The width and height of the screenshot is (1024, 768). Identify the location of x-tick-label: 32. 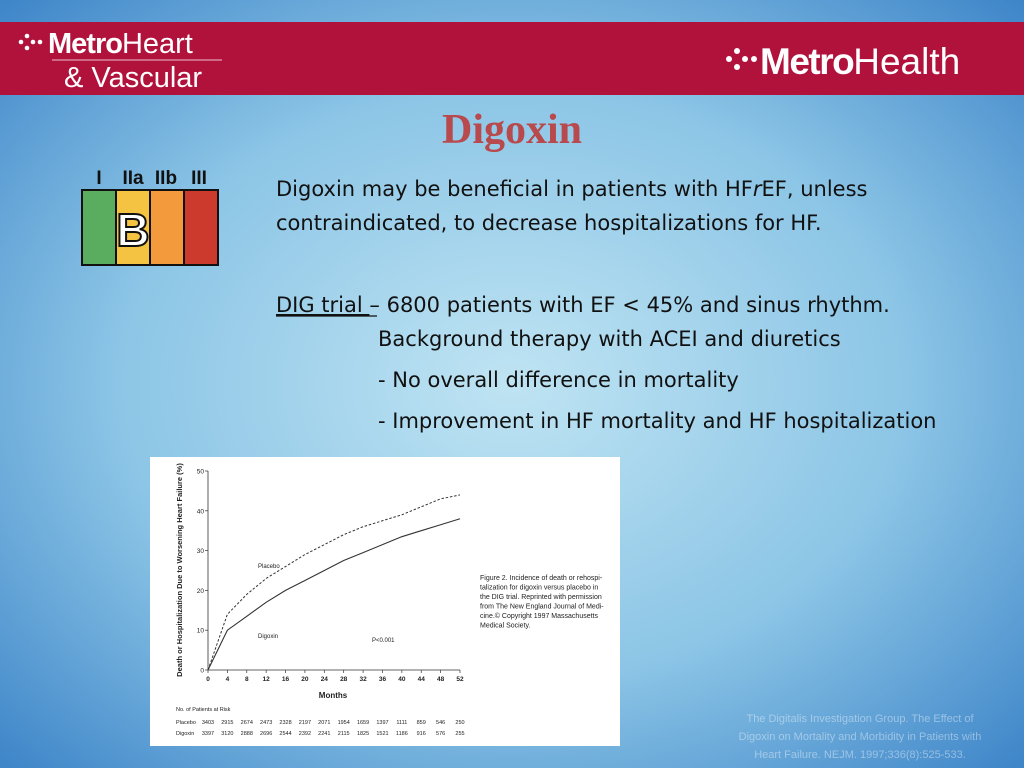
(363, 679).